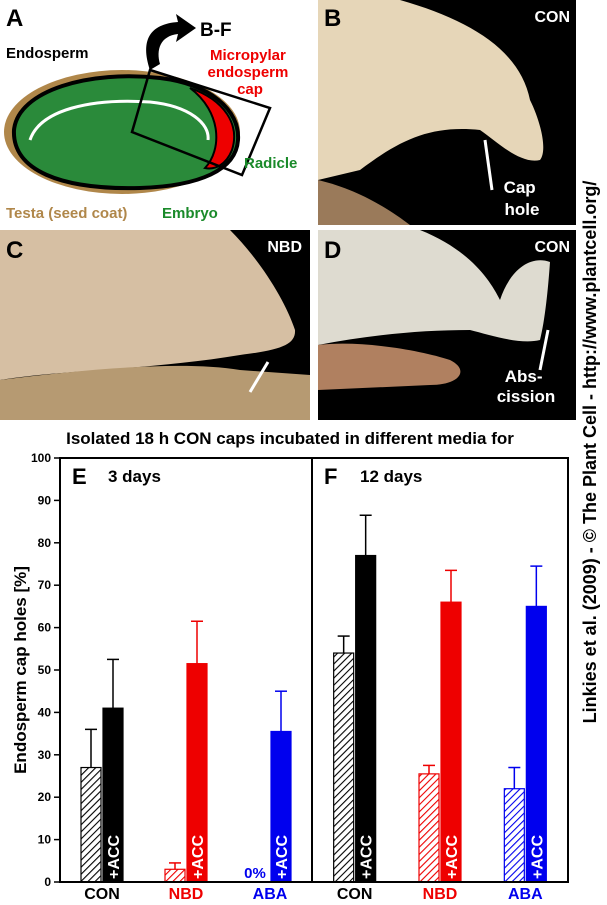  What do you see at coordinates (134, 476) in the screenshot?
I see `panel-subtitle: 3 days` at bounding box center [134, 476].